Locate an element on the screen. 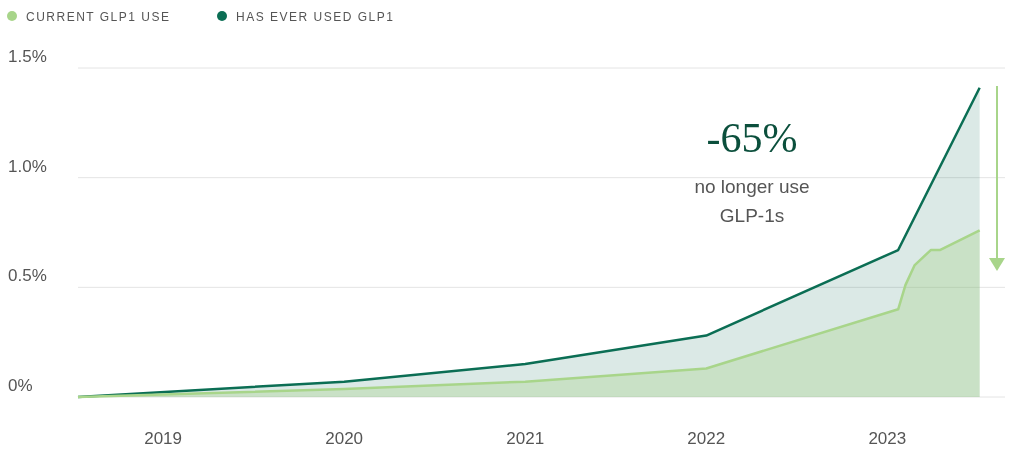 This screenshot has width=1015, height=458. x-tick-label: 2019 is located at coordinates (163, 438).